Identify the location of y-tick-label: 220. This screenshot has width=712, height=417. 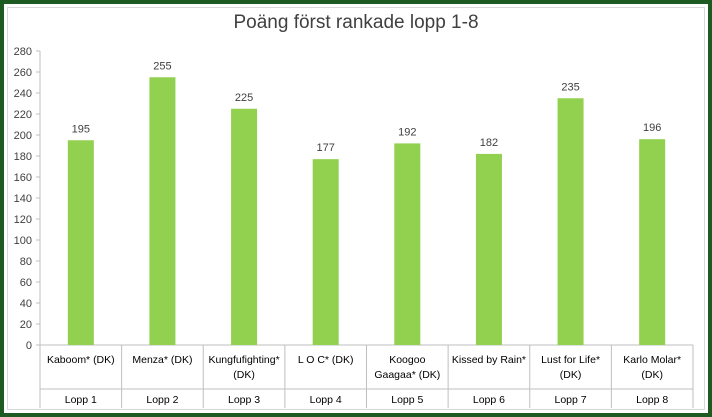
(23, 115).